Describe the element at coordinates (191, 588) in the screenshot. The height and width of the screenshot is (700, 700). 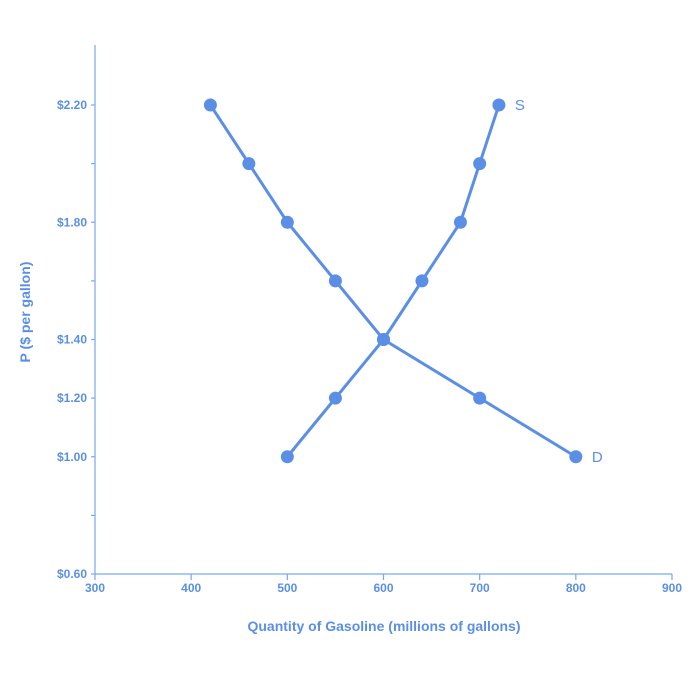
I see `x-tick-label: 400` at that location.